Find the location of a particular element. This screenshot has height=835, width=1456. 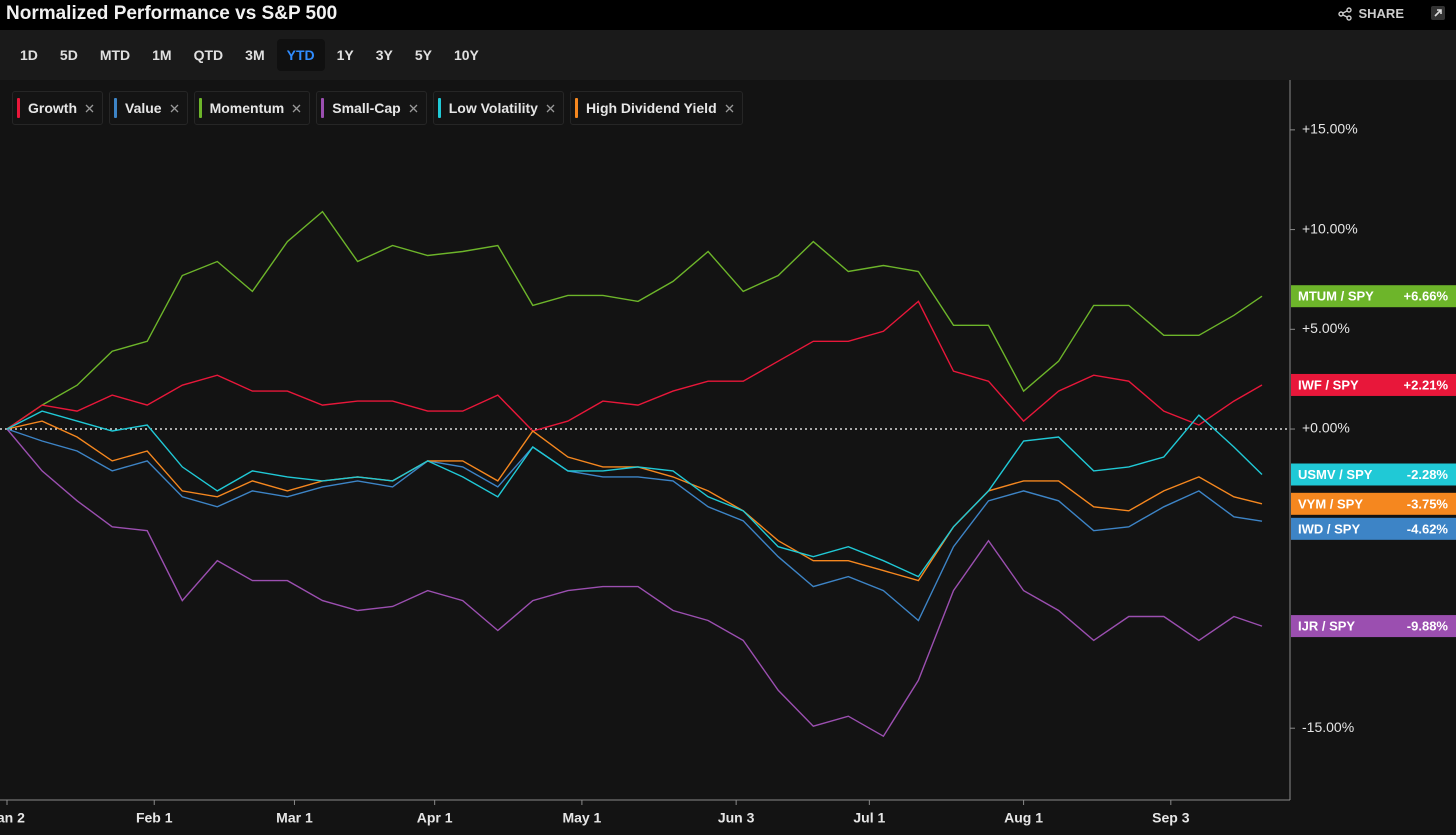

series-line is located at coordinates (634, 366).